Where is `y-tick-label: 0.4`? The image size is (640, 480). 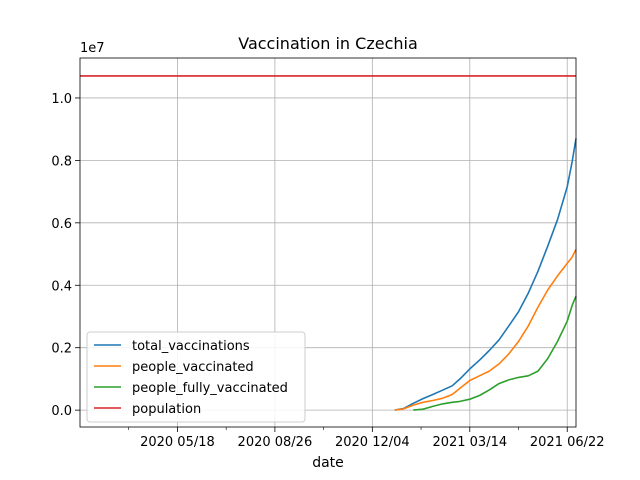 y-tick-label: 0.4 is located at coordinates (61, 286).